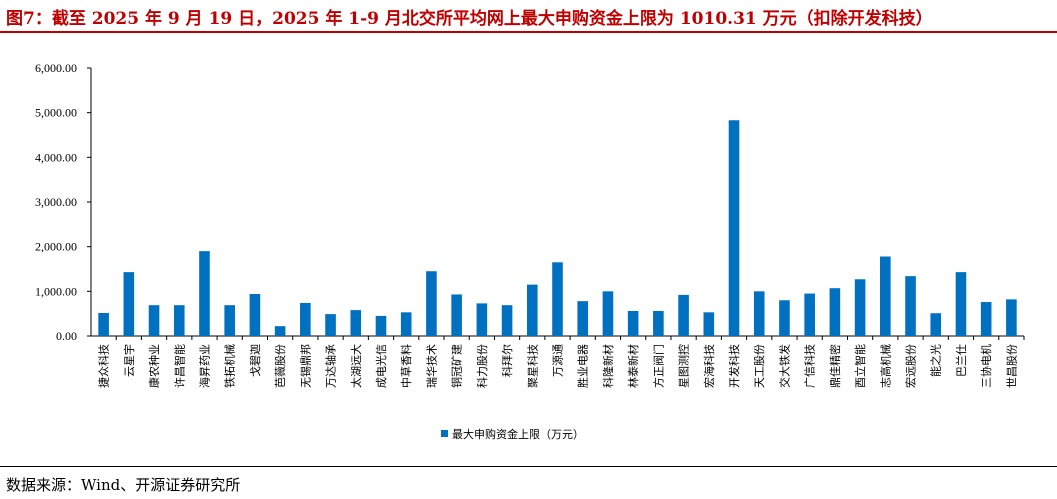 The image size is (1057, 499). What do you see at coordinates (810, 366) in the screenshot?
I see `x-tick-label: 广信科技` at bounding box center [810, 366].